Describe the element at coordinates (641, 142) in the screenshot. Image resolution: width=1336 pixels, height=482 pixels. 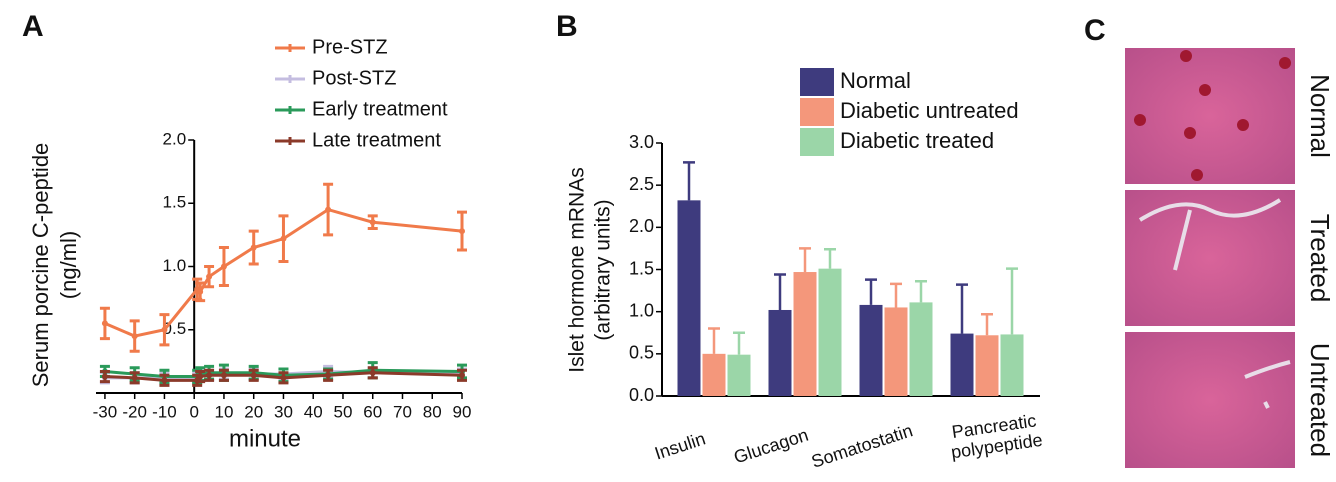
I see `y-tick-label: 3.0` at that location.